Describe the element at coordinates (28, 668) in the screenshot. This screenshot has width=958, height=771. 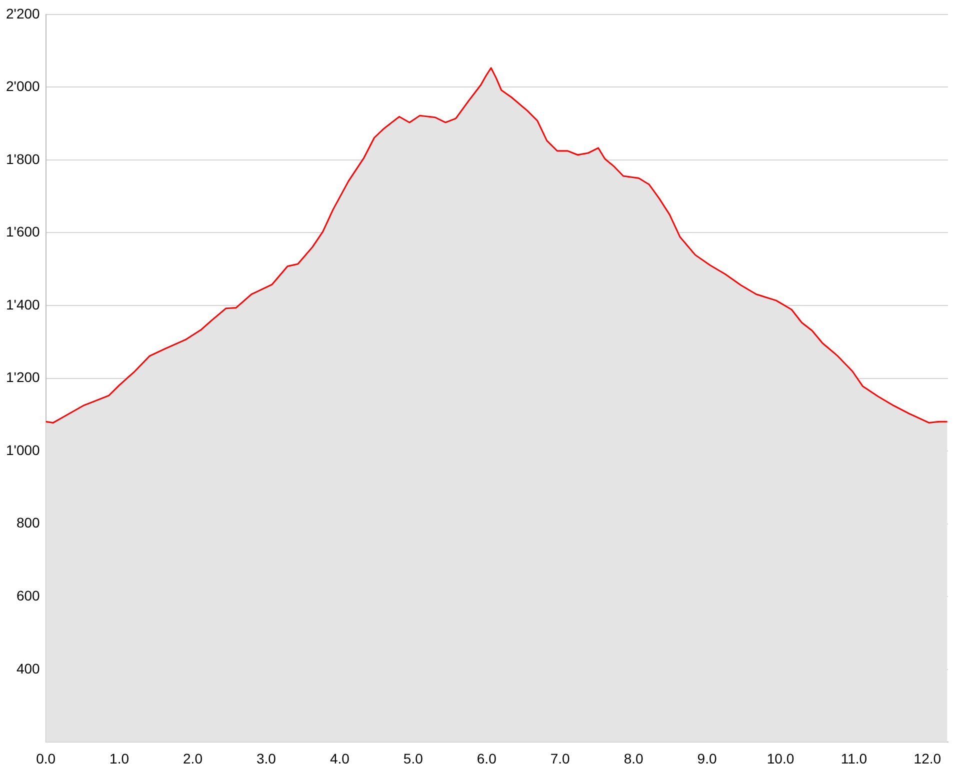
I see `y-tick-label: 400` at that location.